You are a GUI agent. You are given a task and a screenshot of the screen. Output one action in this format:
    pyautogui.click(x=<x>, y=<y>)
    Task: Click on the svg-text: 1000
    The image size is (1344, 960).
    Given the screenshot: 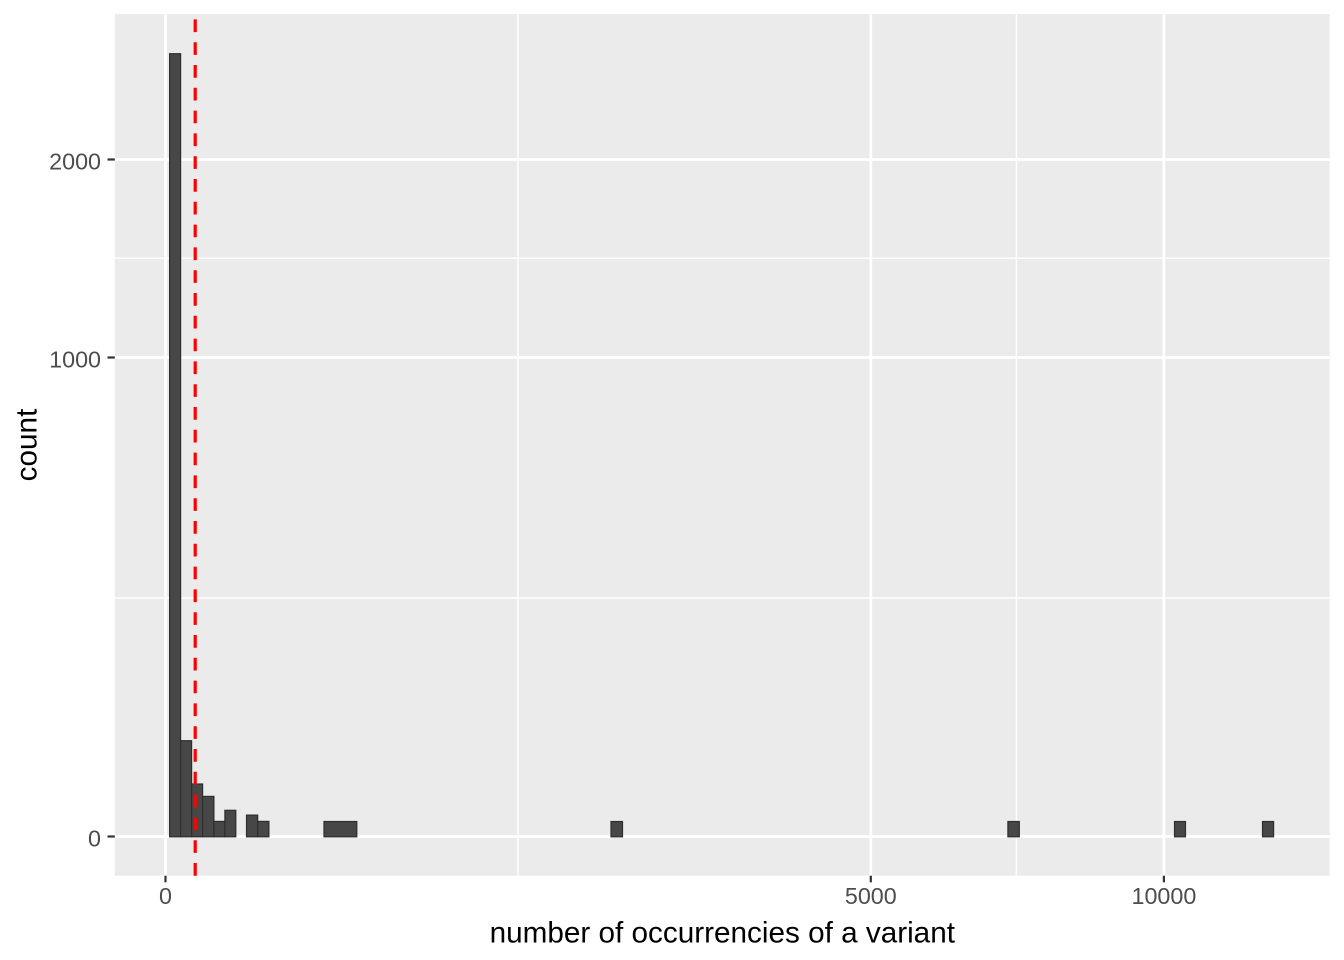 What is the action you would take?
    pyautogui.click(x=75, y=360)
    